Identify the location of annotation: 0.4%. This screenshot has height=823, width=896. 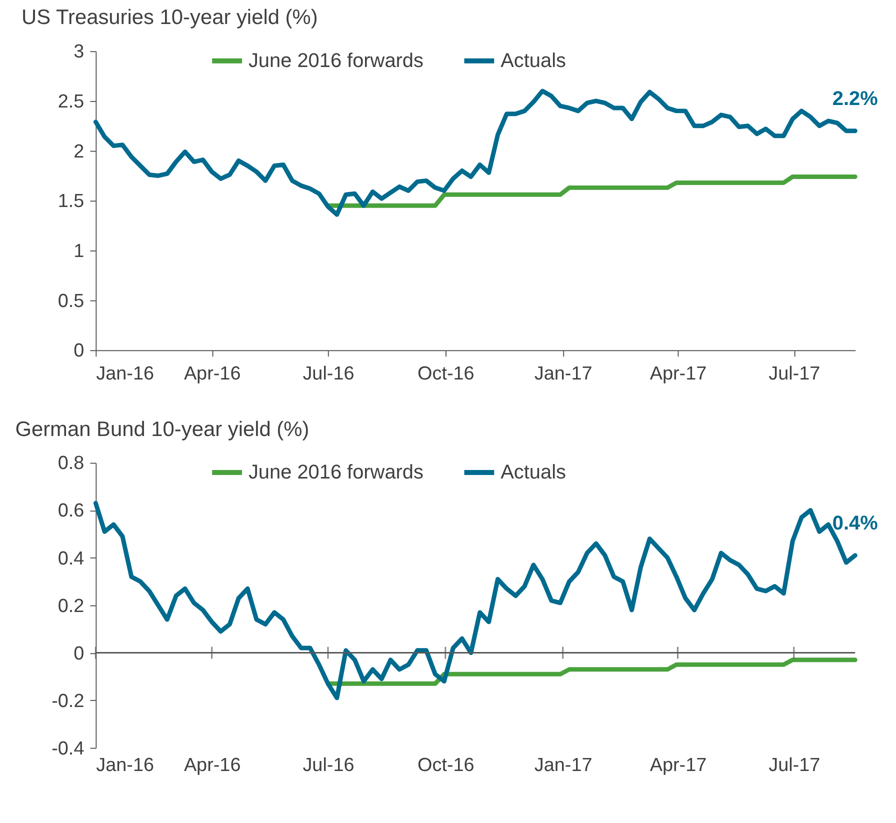
(855, 523).